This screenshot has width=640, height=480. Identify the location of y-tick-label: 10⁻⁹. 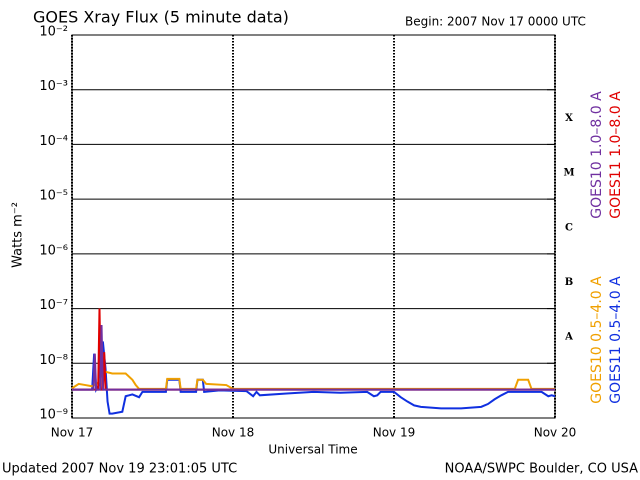
(53, 415).